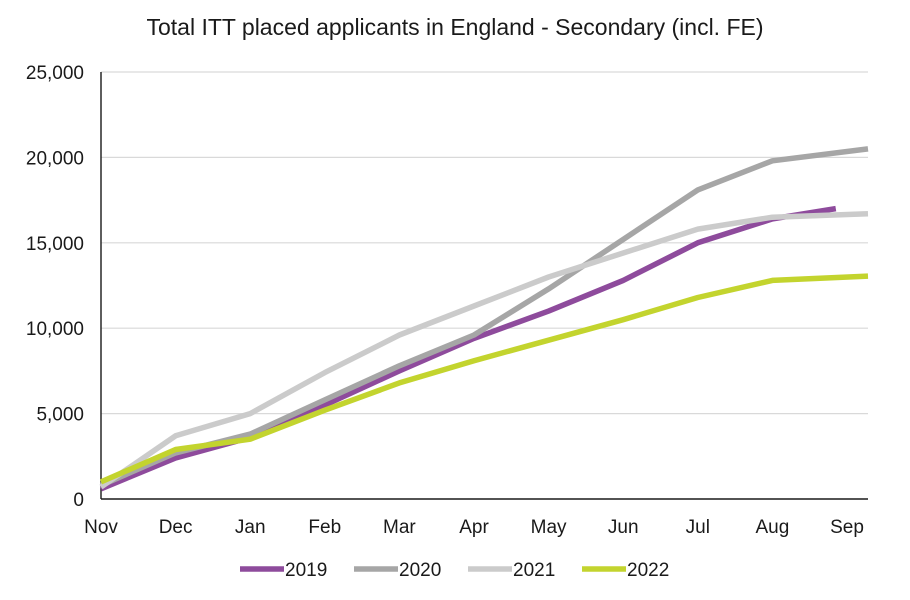 The height and width of the screenshot is (600, 910). What do you see at coordinates (648, 570) in the screenshot?
I see `legend-label: 2022` at bounding box center [648, 570].